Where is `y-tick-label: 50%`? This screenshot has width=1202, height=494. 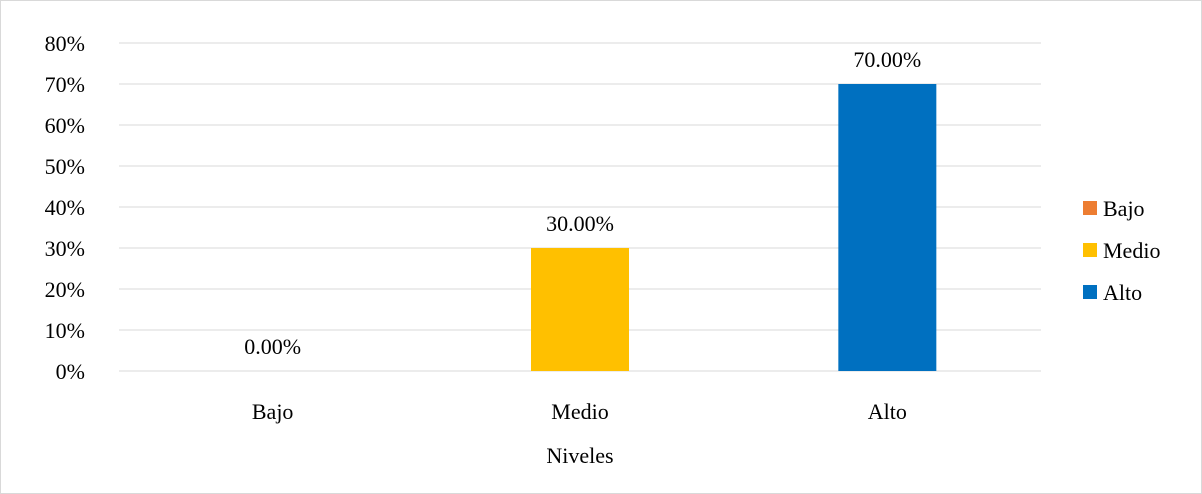
y-tick-label: 50% is located at coordinates (65, 166).